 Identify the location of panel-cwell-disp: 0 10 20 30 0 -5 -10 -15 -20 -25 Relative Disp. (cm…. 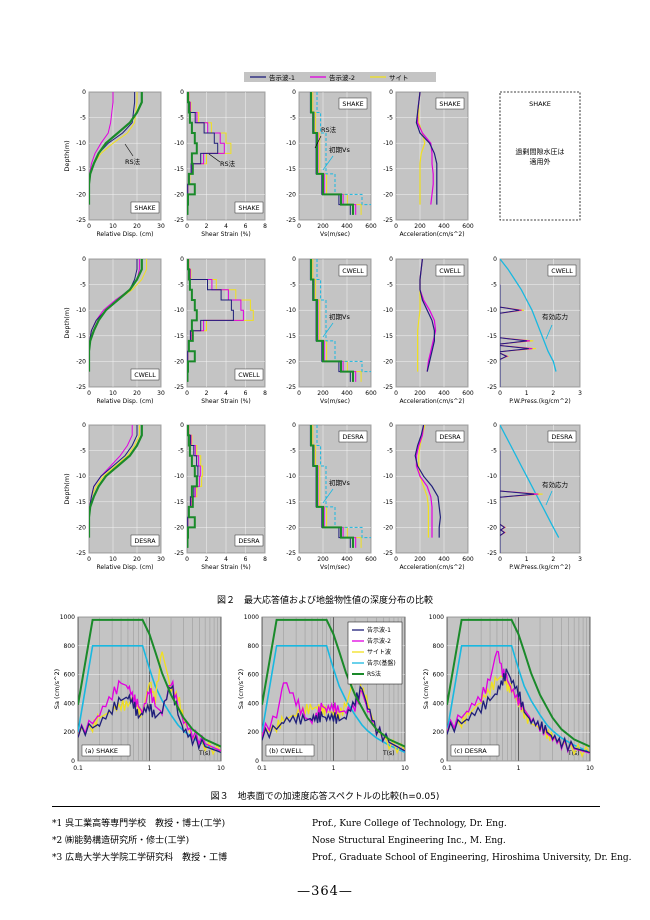
(114, 330).